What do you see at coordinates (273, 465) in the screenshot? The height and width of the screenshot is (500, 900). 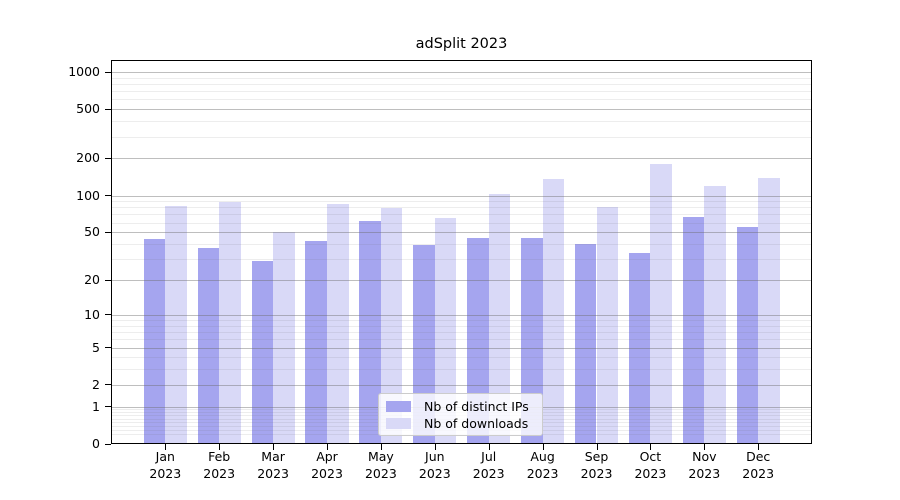 I see `x-tick-label: Mar 2023` at bounding box center [273, 465].